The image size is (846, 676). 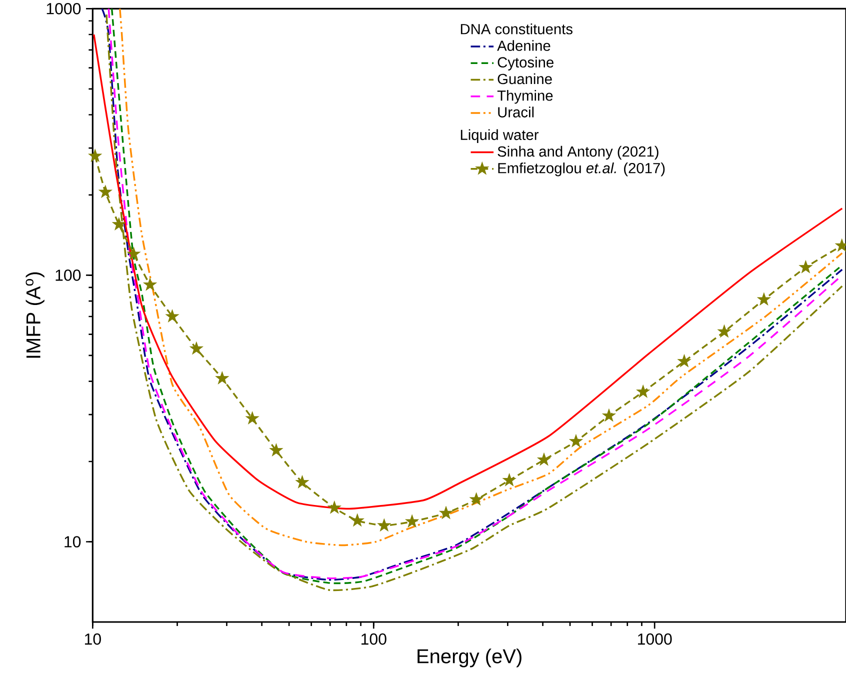 I want to click on legend-label: Thymine, so click(x=525, y=97).